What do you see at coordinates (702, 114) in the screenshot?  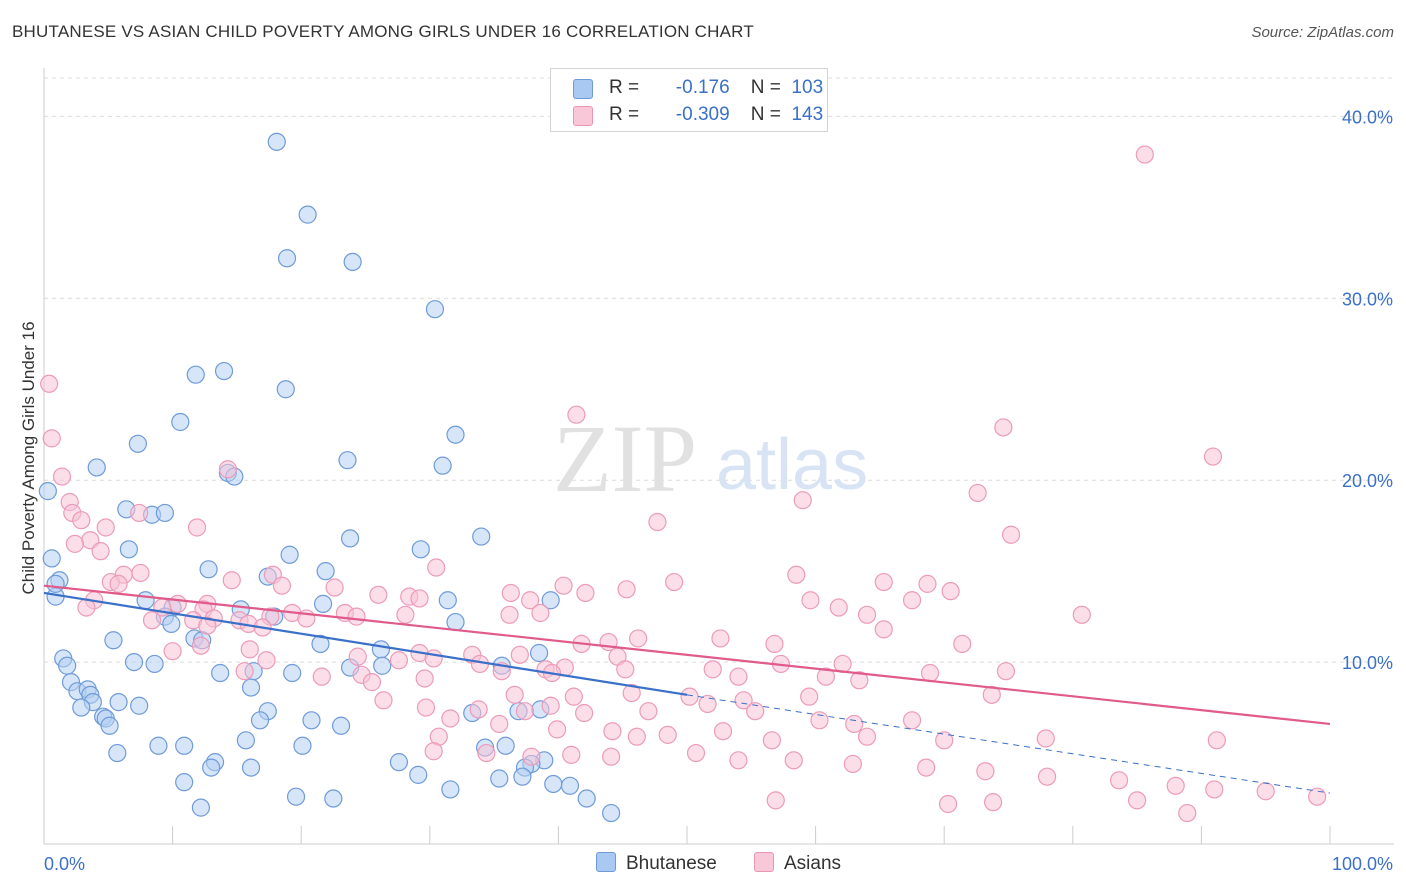 I see `legend-r-value: -0.309` at bounding box center [702, 114].